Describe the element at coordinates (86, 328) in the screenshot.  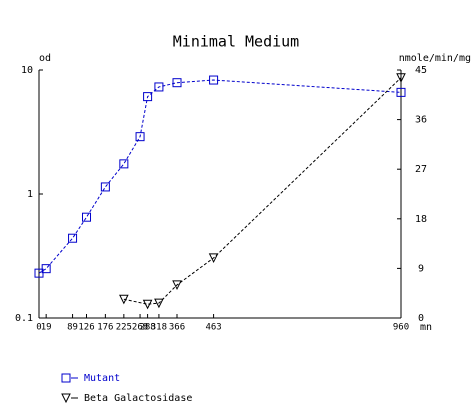
I see `x-tick-label: 126` at that location.